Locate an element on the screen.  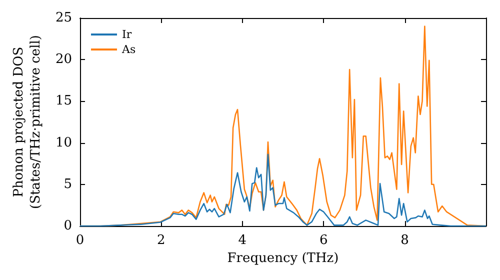
y-tick-label: 15 is located at coordinates (63, 101).